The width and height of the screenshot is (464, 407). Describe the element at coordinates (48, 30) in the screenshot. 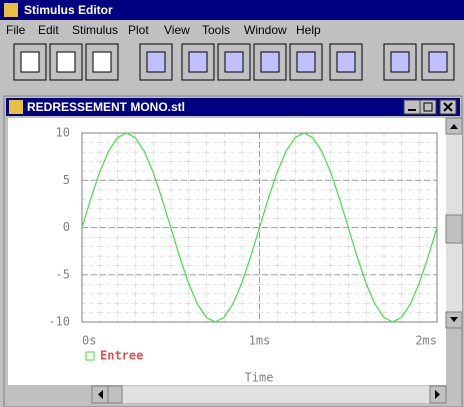

I see `menu-item: Edit` at that location.